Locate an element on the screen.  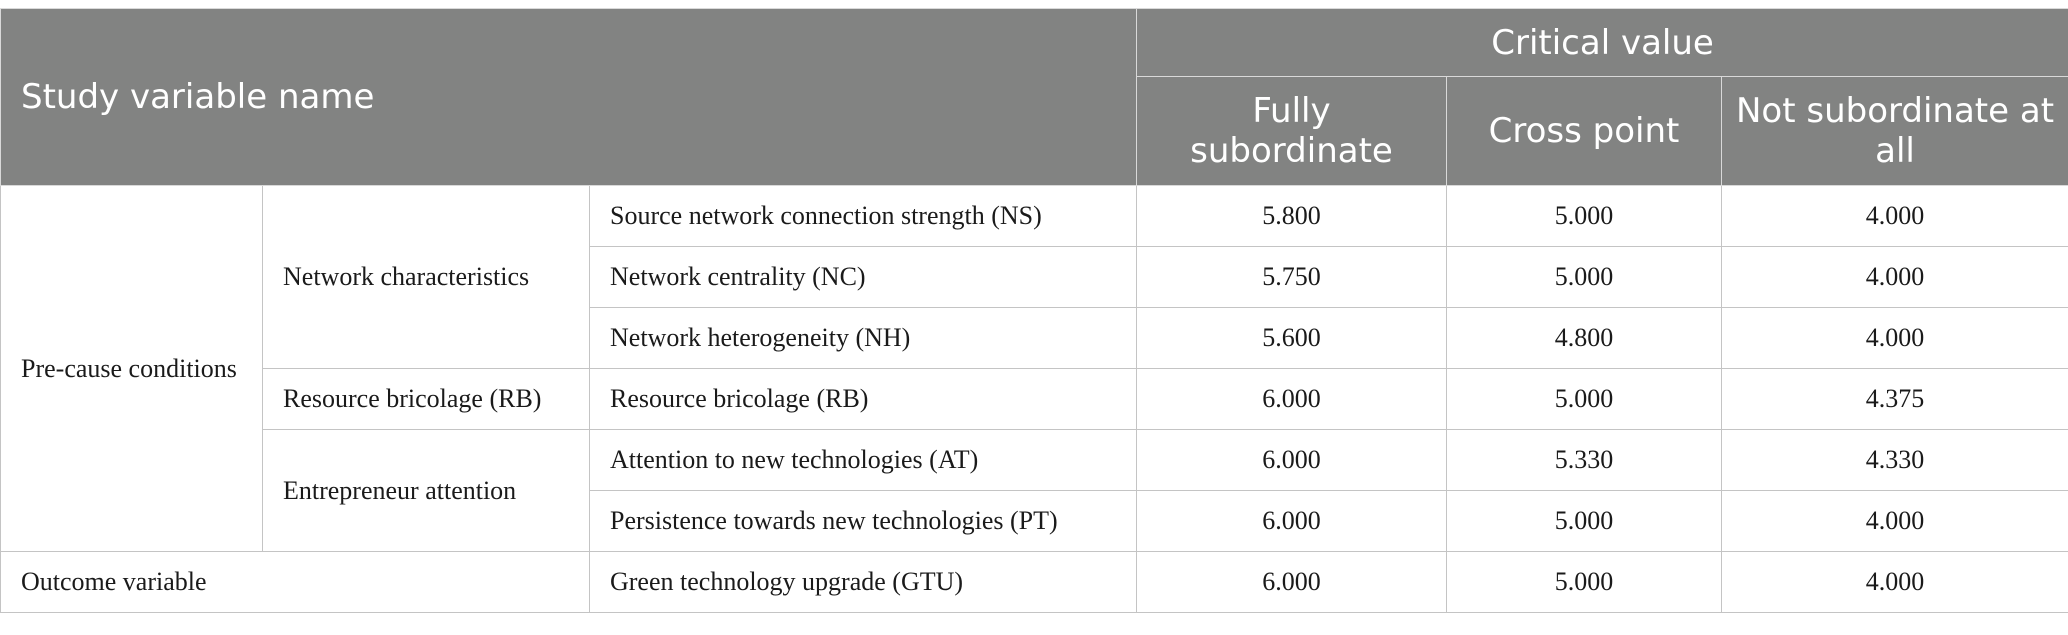
variable-cell: Green technology upgrade (GTU) is located at coordinates (863, 582).